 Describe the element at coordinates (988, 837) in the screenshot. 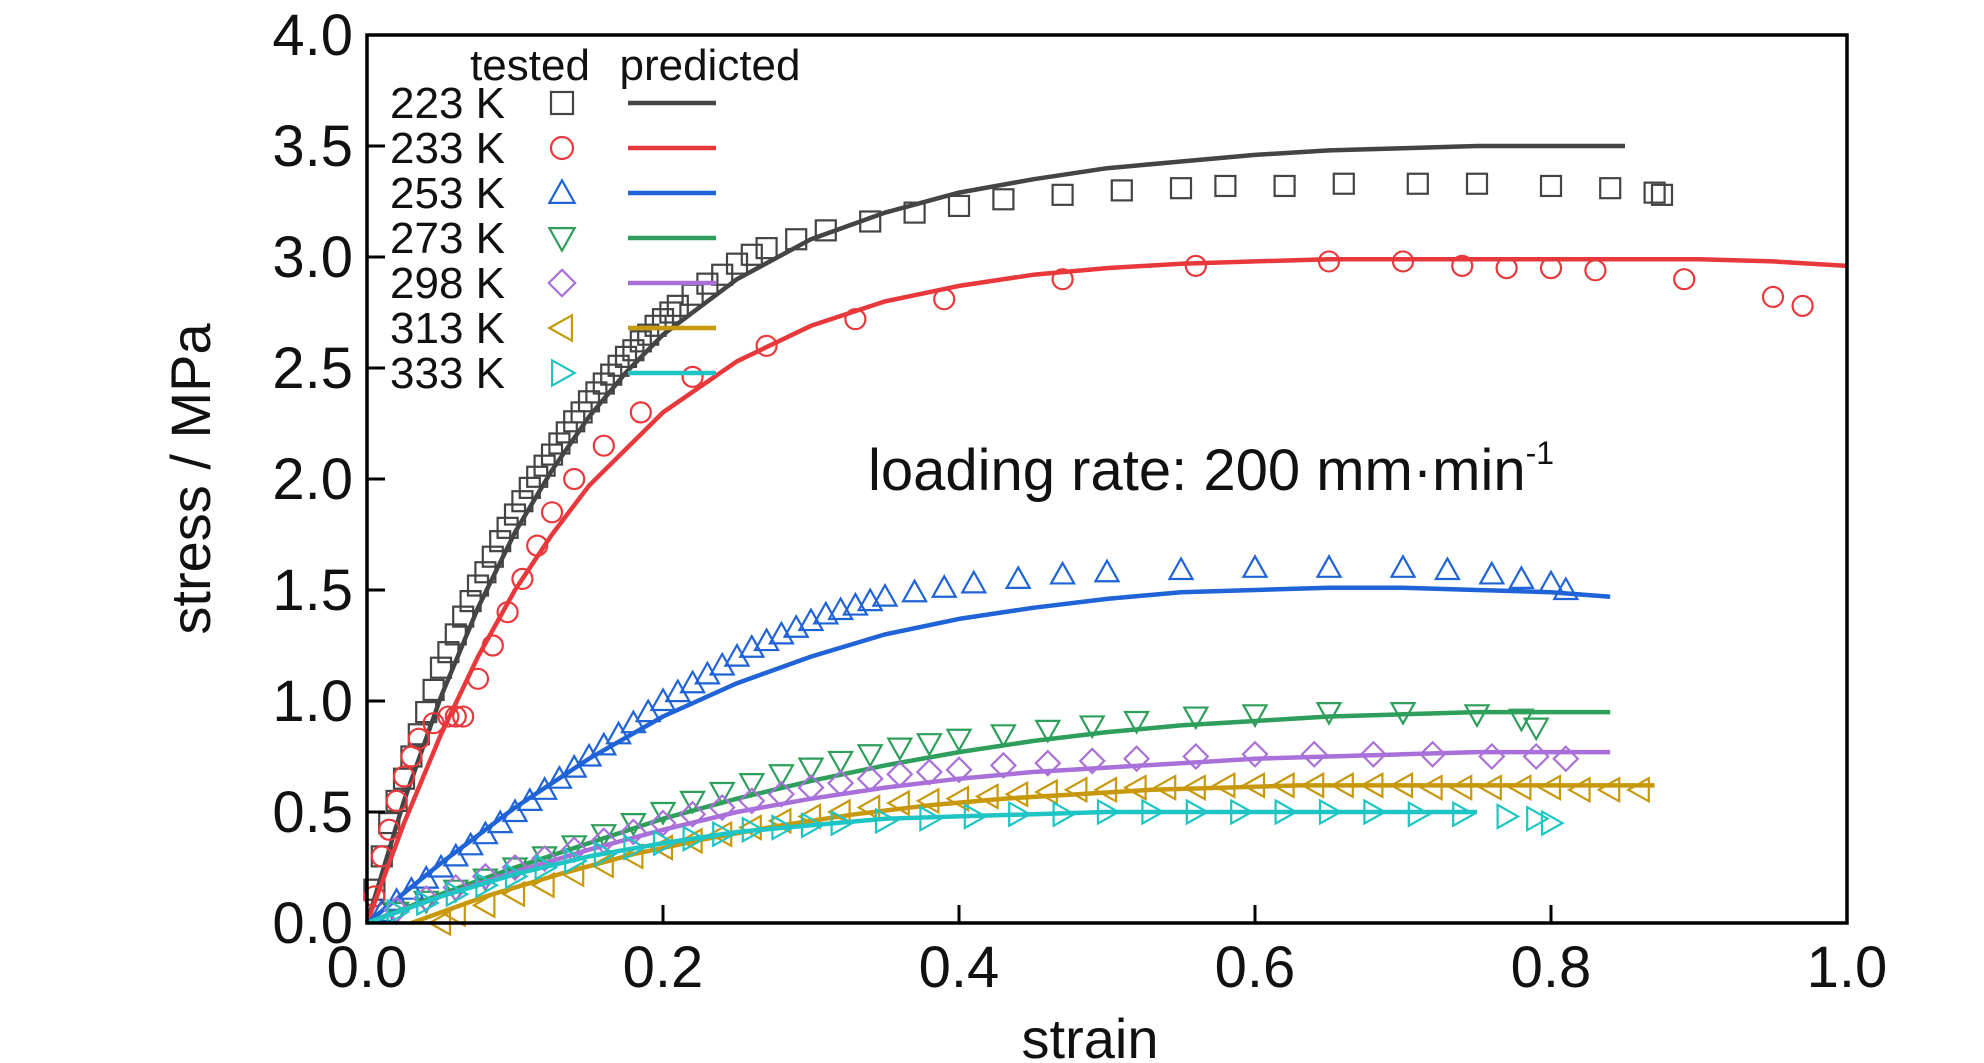

I see `predicted-line` at that location.